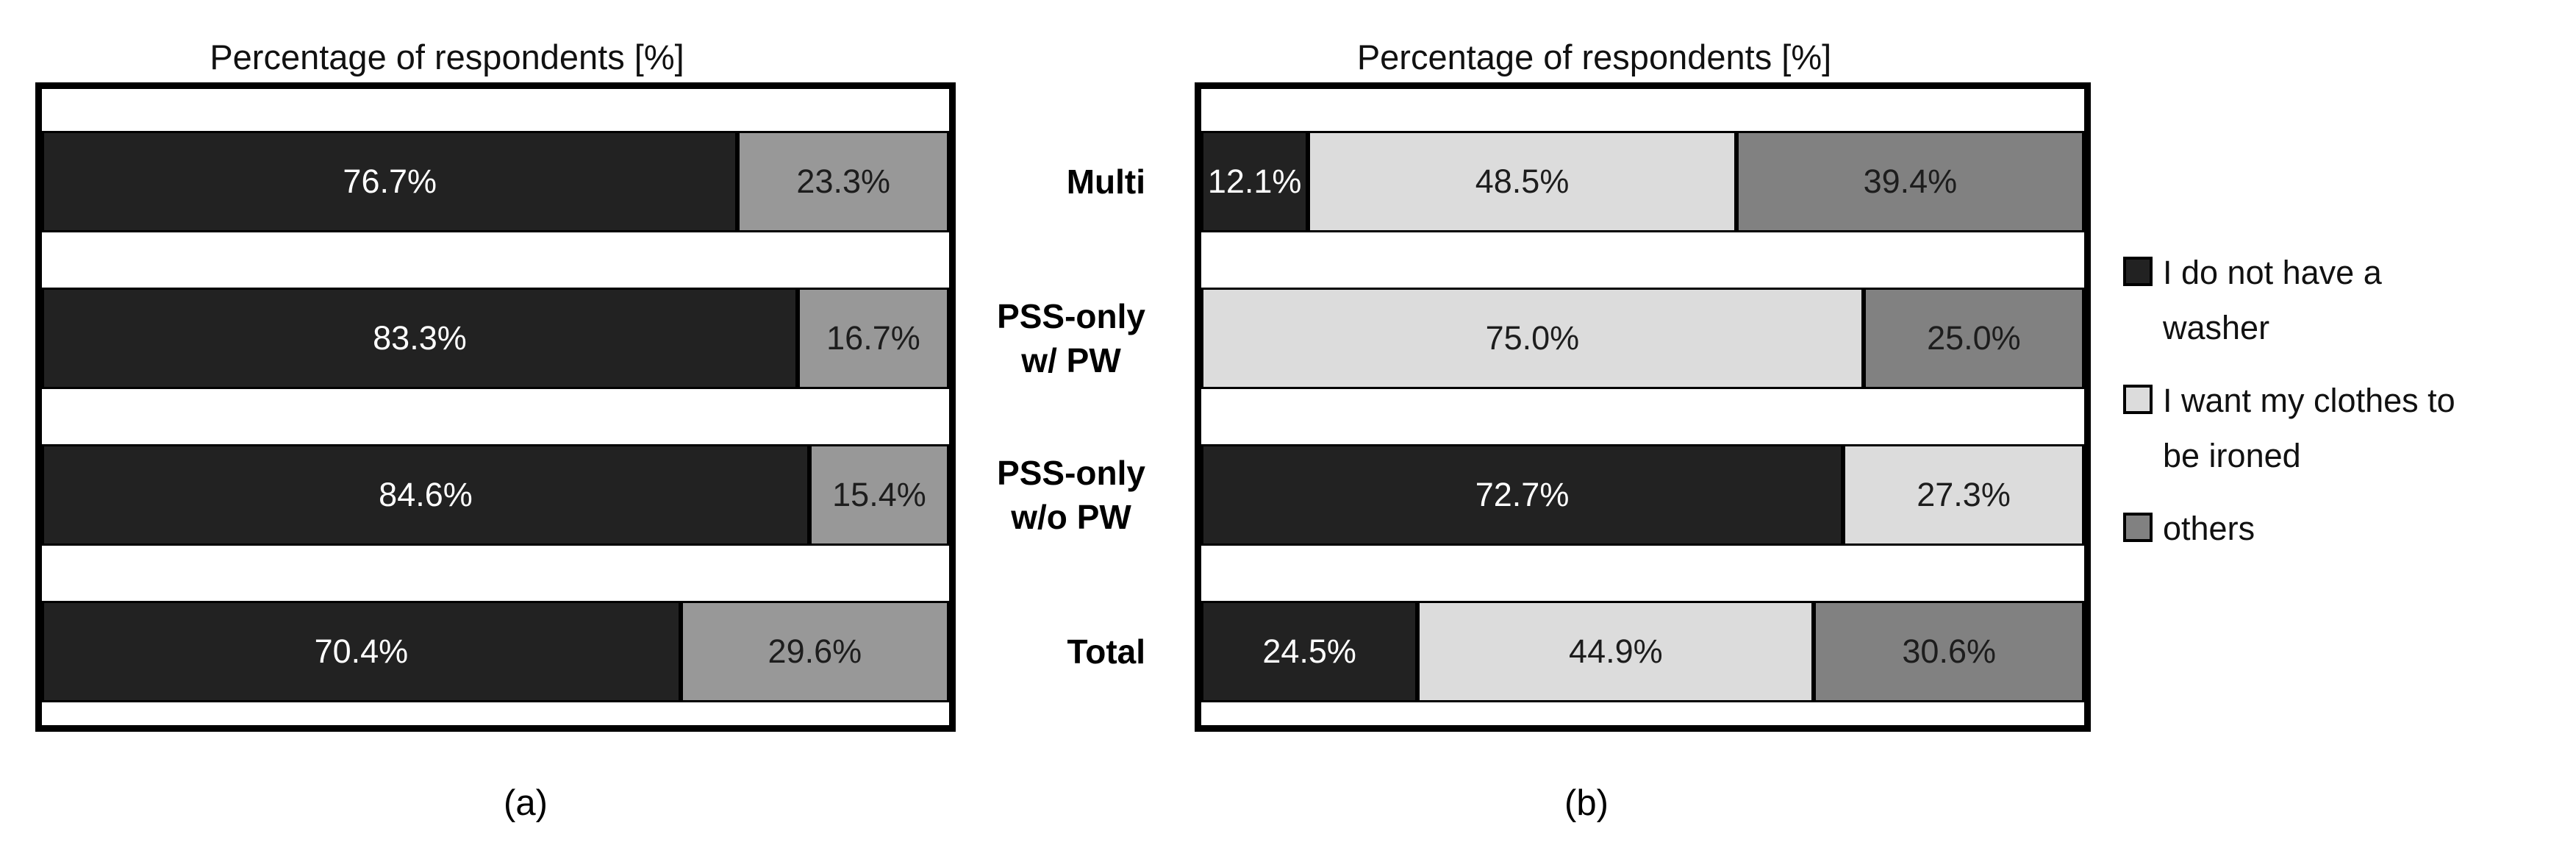 This screenshot has height=859, width=2576. I want to click on segment-value-label: 23.3%, so click(843, 181).